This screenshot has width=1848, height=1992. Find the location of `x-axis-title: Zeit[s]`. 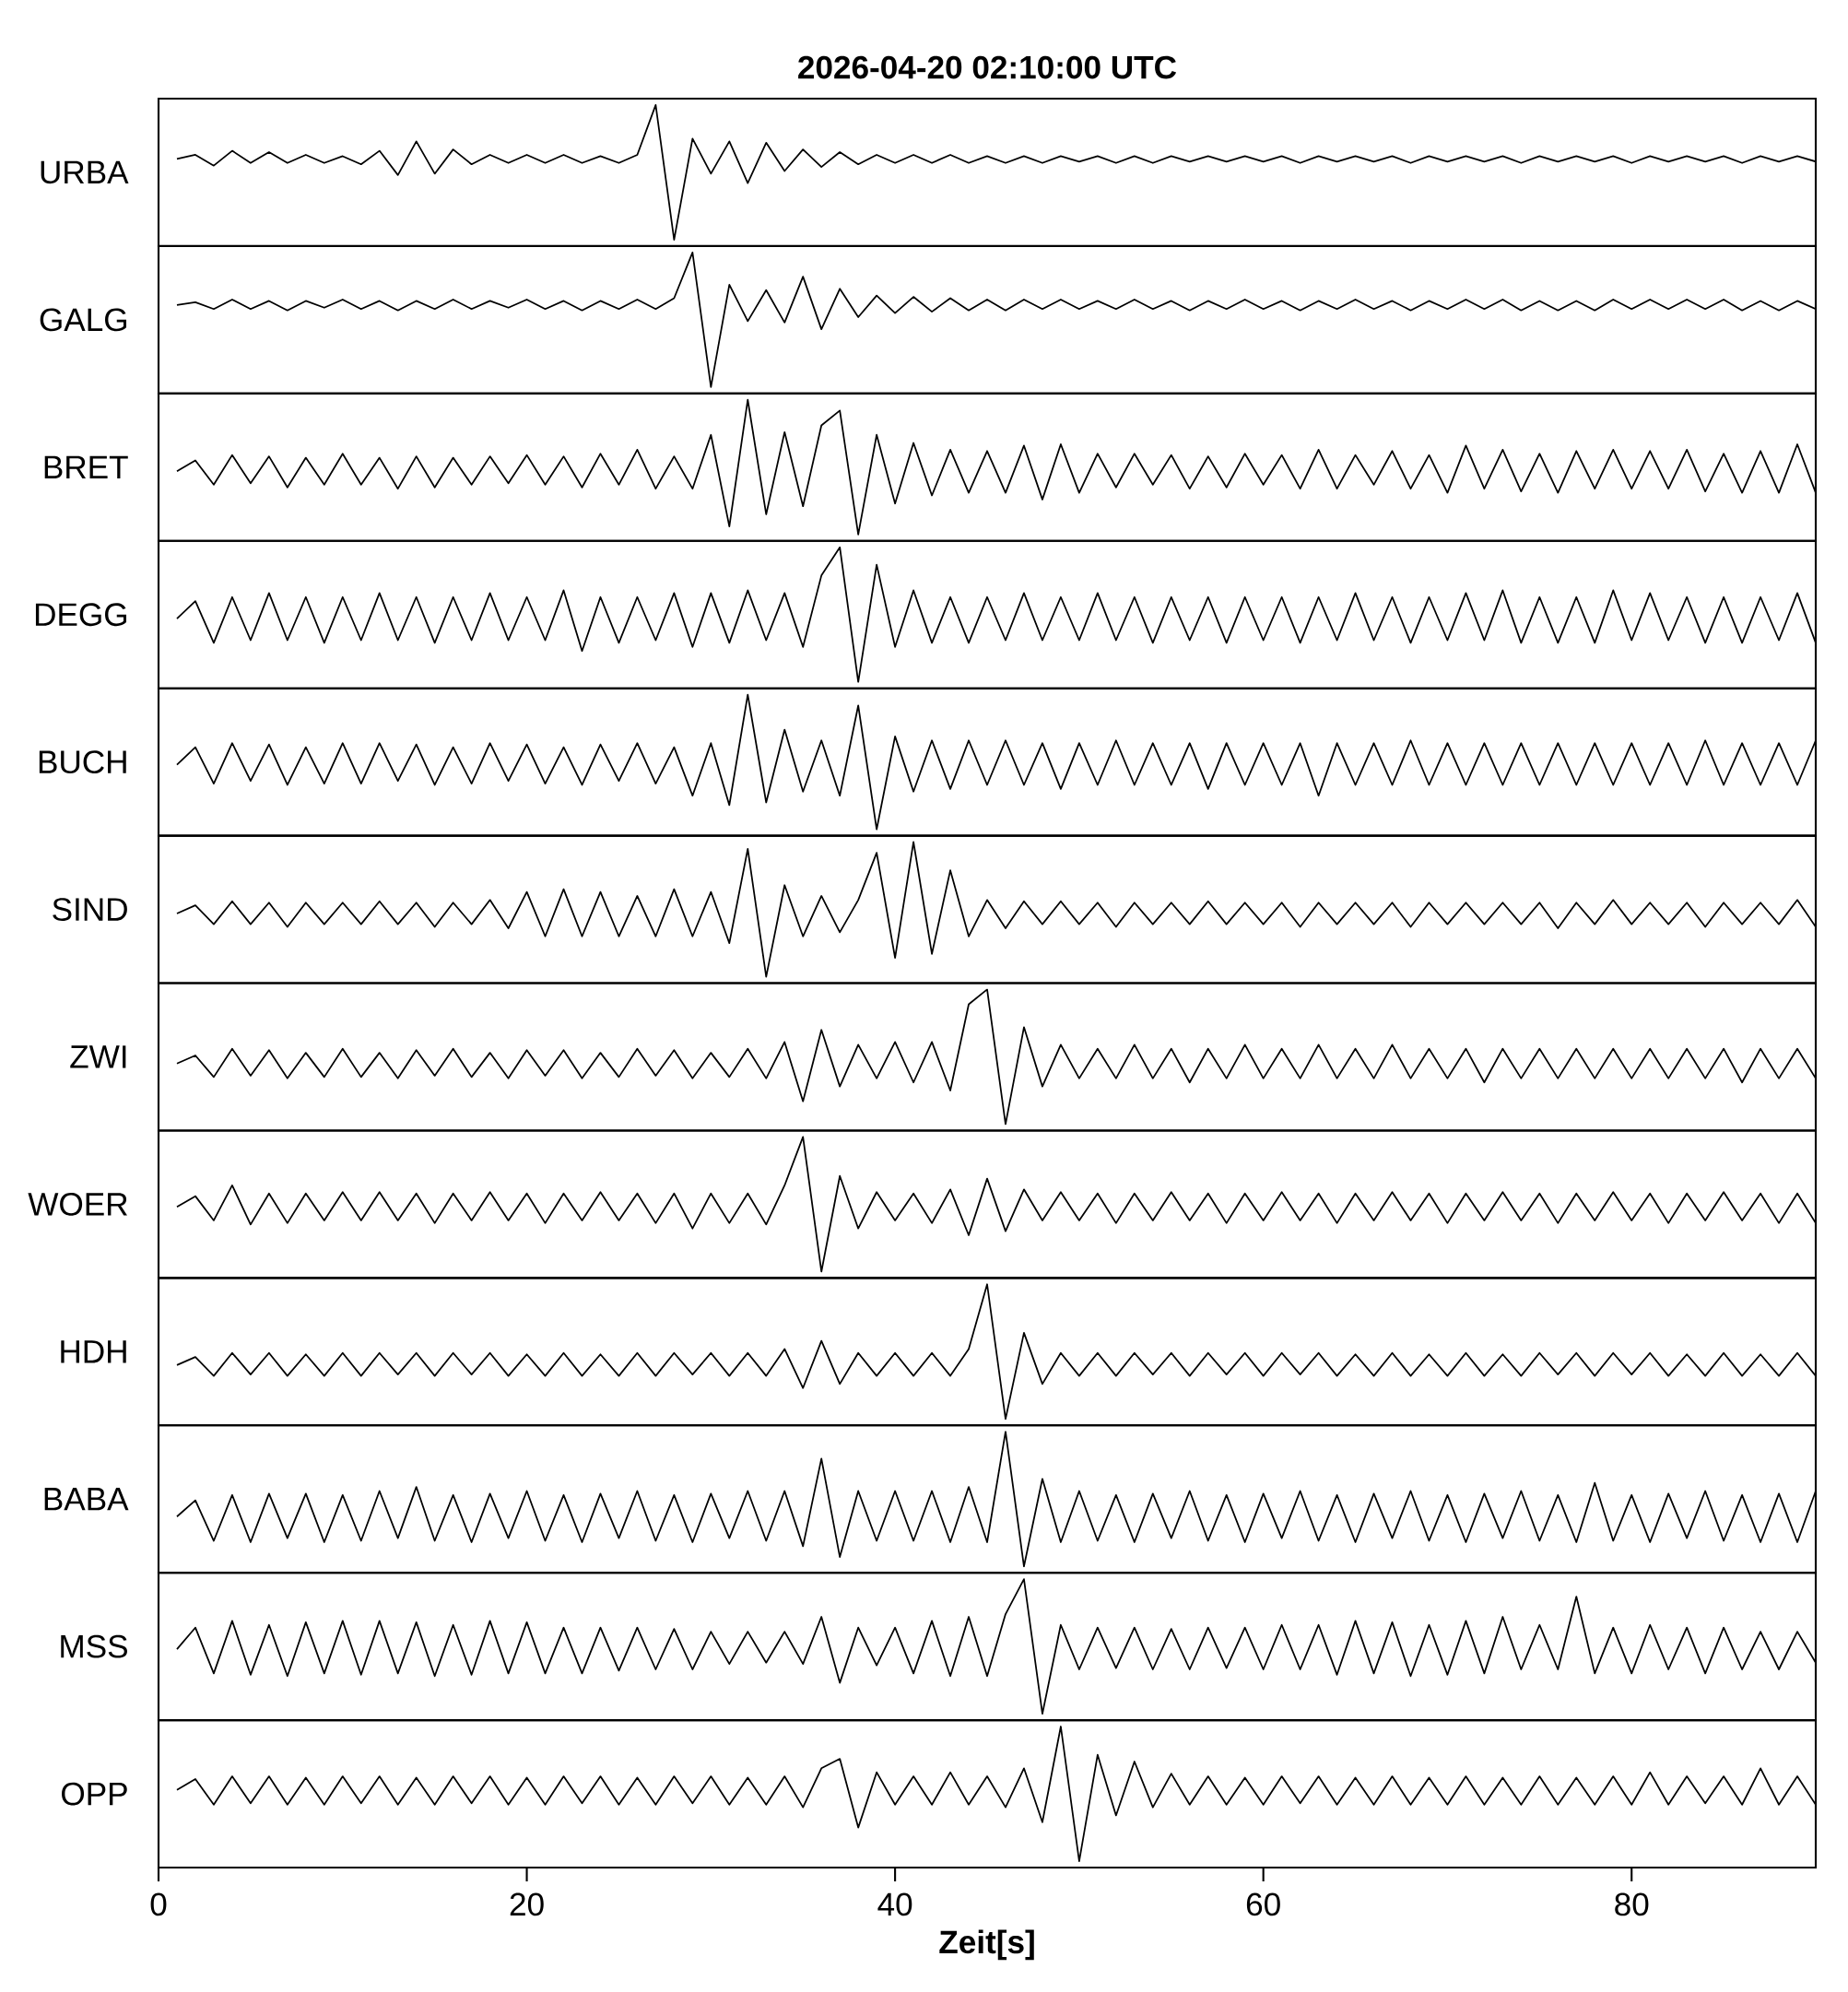

x-axis-title: Zeit[s] is located at coordinates (986, 1945).